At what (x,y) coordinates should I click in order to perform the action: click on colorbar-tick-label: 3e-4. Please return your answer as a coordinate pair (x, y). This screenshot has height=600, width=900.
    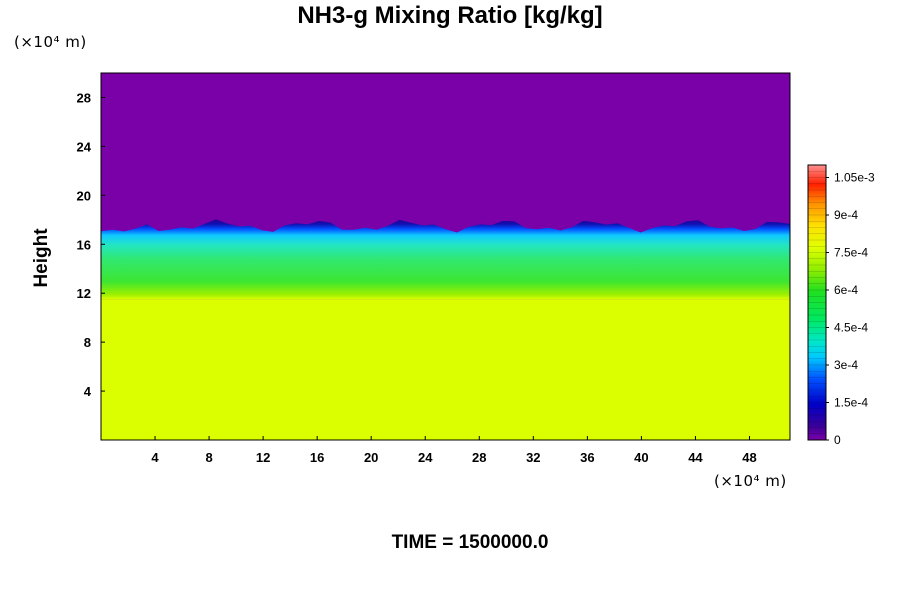
    Looking at the image, I should click on (846, 365).